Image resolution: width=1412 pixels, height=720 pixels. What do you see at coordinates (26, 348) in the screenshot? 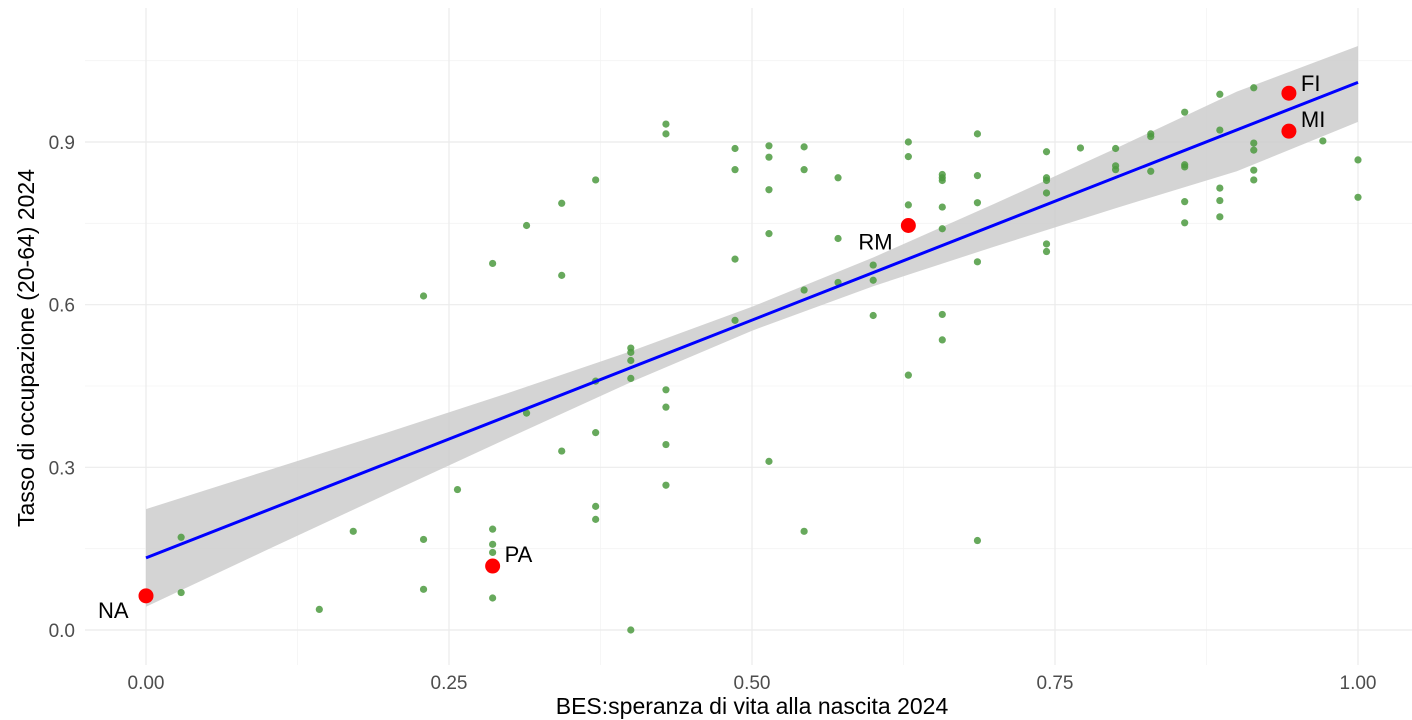
I see `y-axis-title: Tasso di occupazione (20-64) 2024` at bounding box center [26, 348].